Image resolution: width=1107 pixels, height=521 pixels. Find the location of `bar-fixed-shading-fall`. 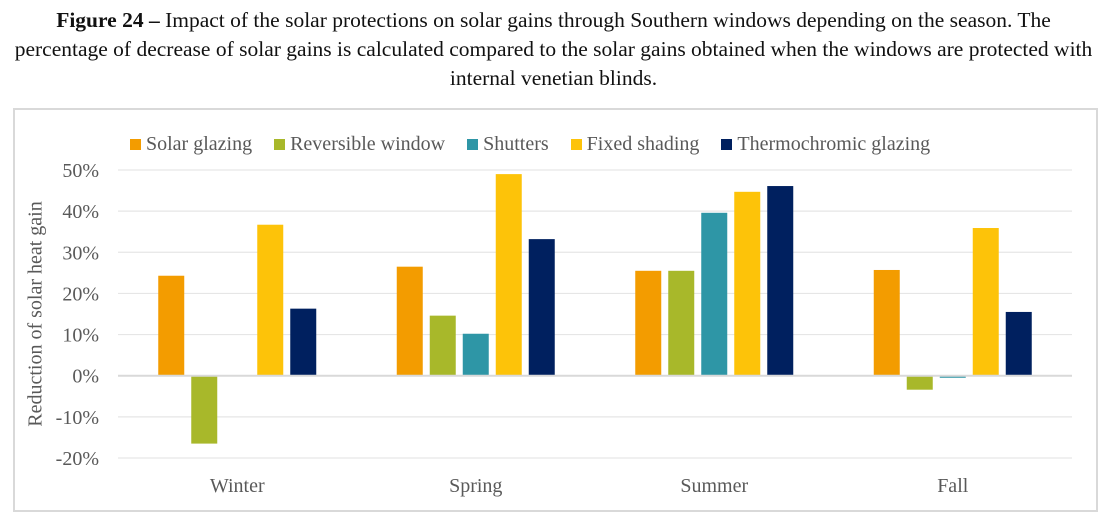

bar-fixed-shading-fall is located at coordinates (985, 302).